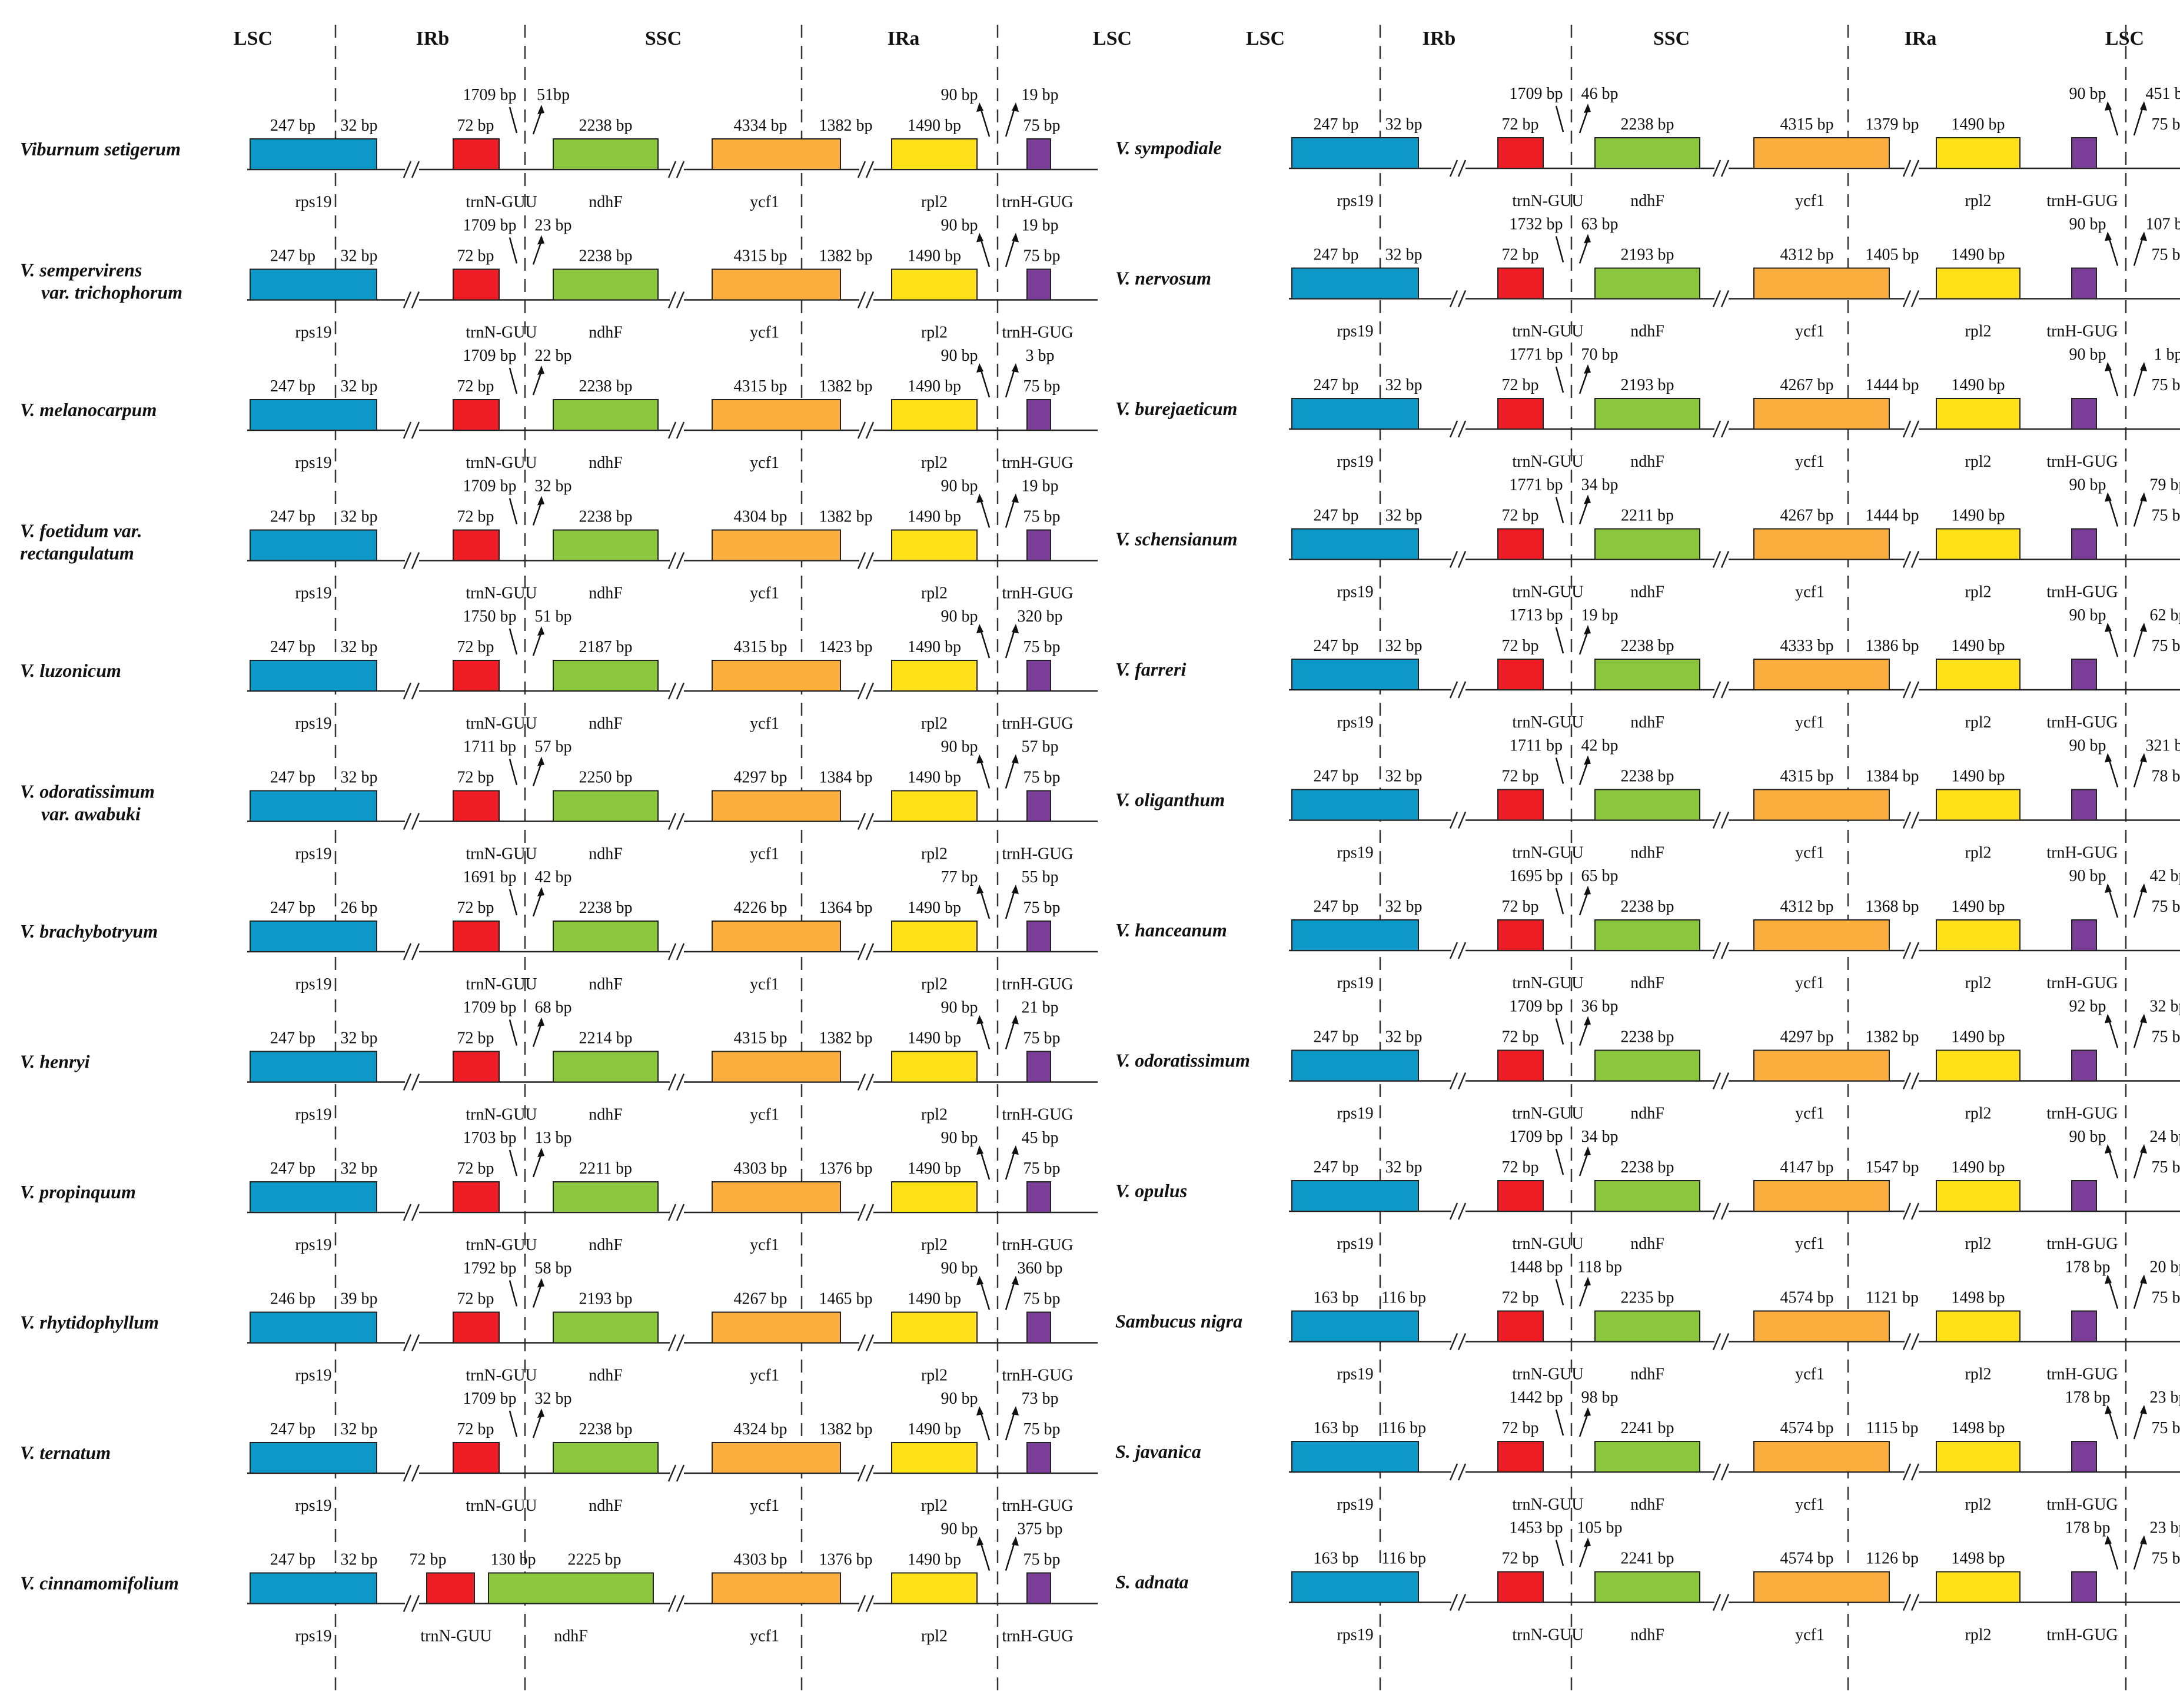  Describe the element at coordinates (1536, 615) in the screenshot. I see `trnN-distance-label: 1713 bp` at that location.